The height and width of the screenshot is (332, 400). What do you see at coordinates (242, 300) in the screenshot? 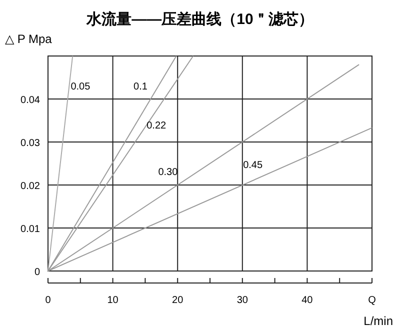
I see `x-tick-label: 30` at bounding box center [242, 300].